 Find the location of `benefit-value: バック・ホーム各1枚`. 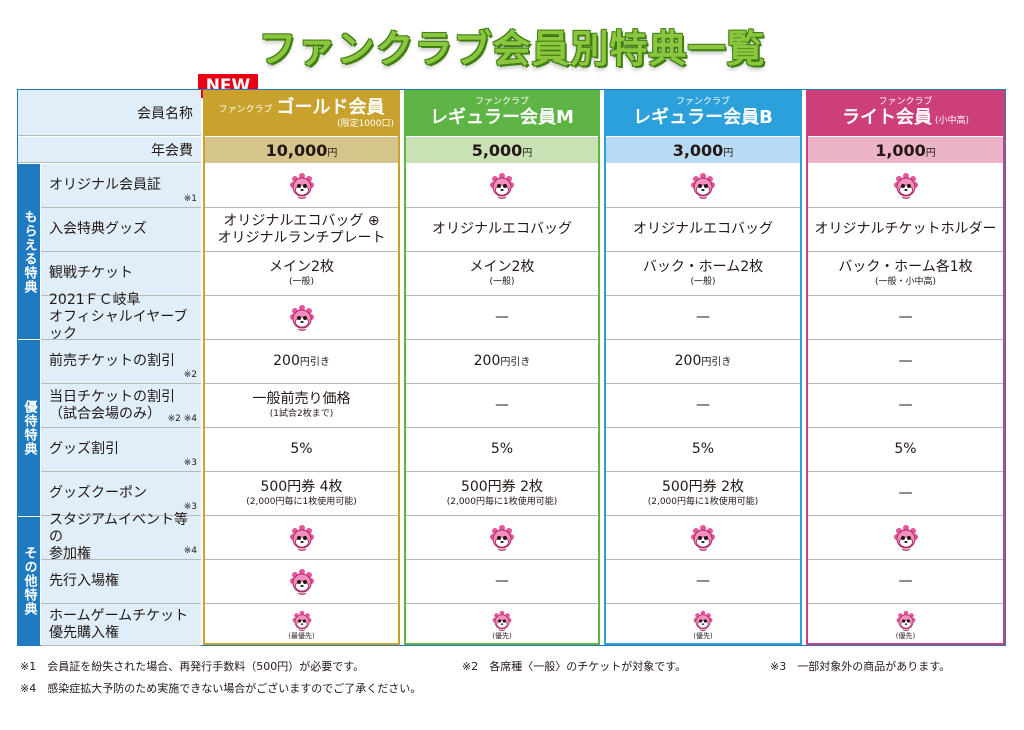

benefit-value: バック・ホーム各1枚 is located at coordinates (905, 267).